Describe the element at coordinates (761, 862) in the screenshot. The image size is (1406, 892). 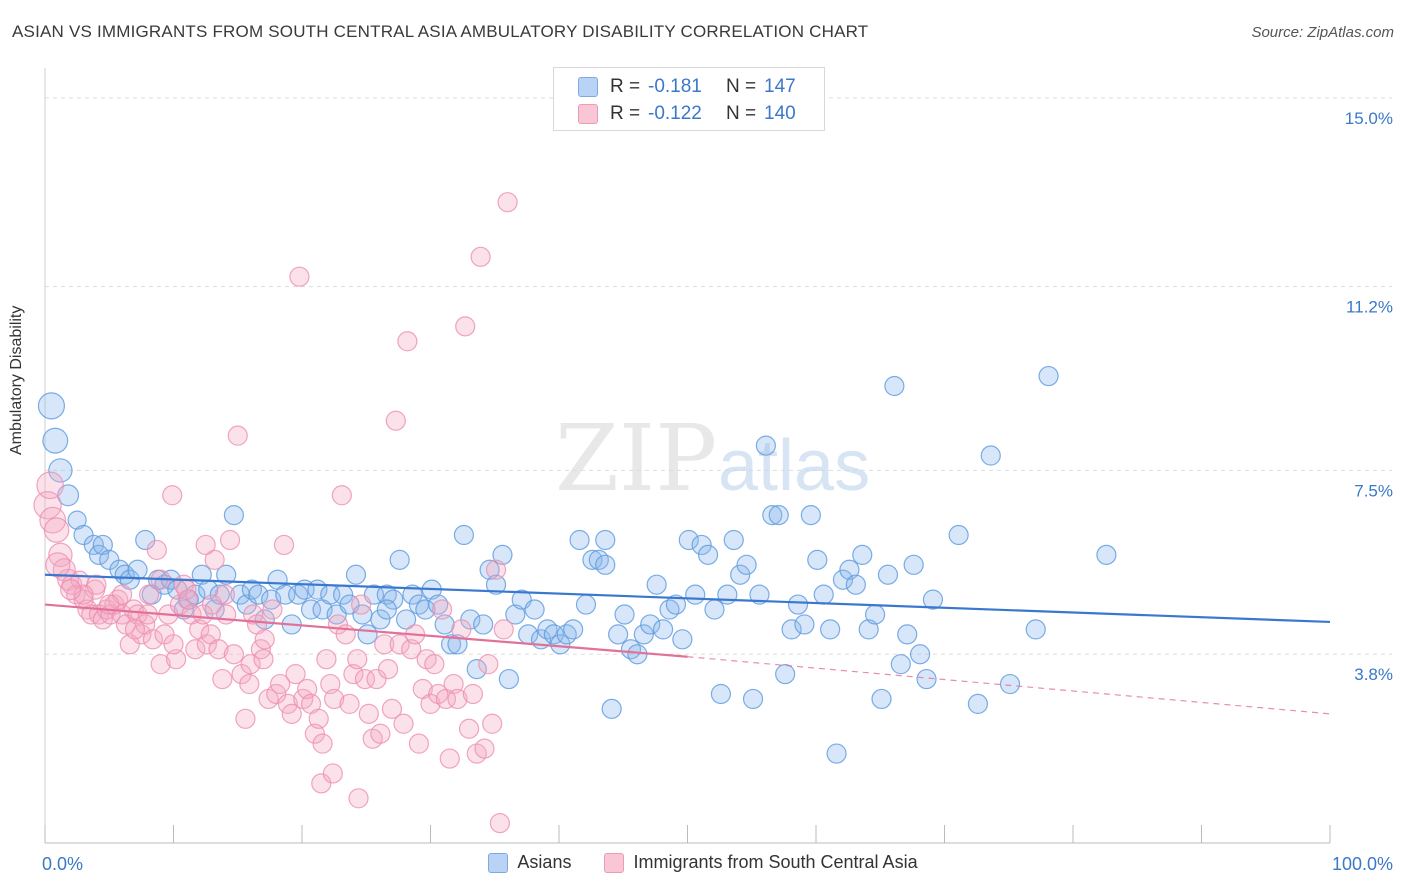
I see `legend-item-immigrants: Immigrants from South Central Asia` at that location.